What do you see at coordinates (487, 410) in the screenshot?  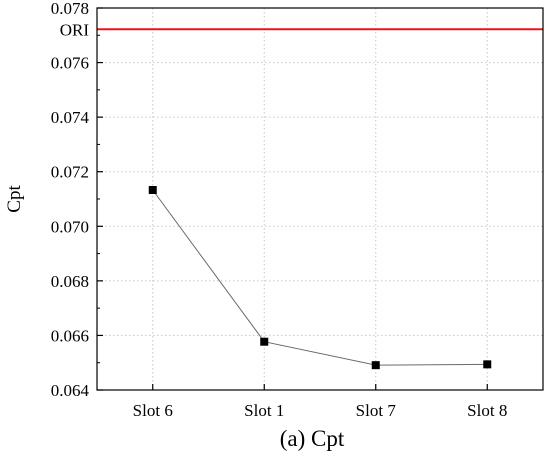 I see `x-tick-label: Slot 8` at bounding box center [487, 410].